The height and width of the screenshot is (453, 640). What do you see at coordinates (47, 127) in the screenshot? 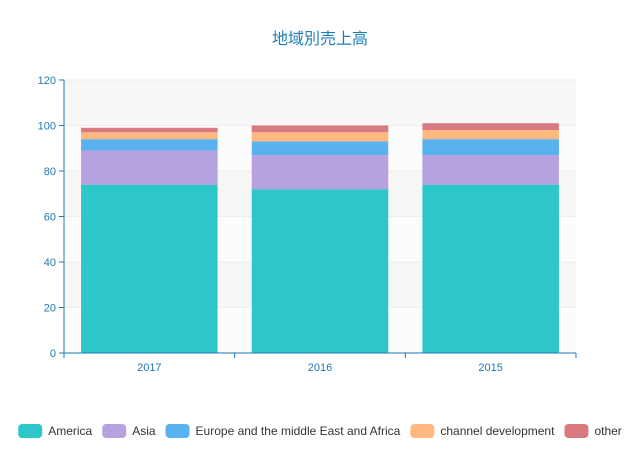
I see `y-tick-label: 100` at bounding box center [47, 127].